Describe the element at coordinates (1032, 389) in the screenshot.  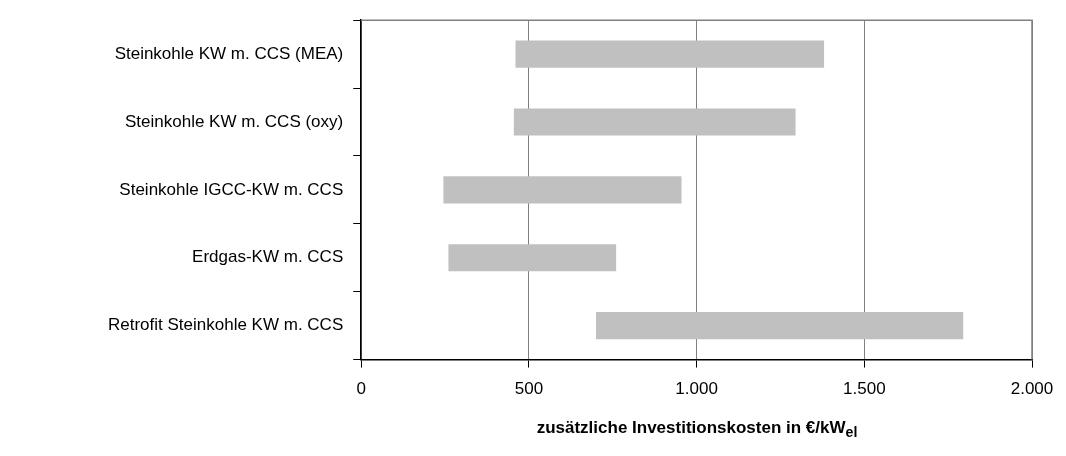
I see `x-tick-label: 2.000` at that location.